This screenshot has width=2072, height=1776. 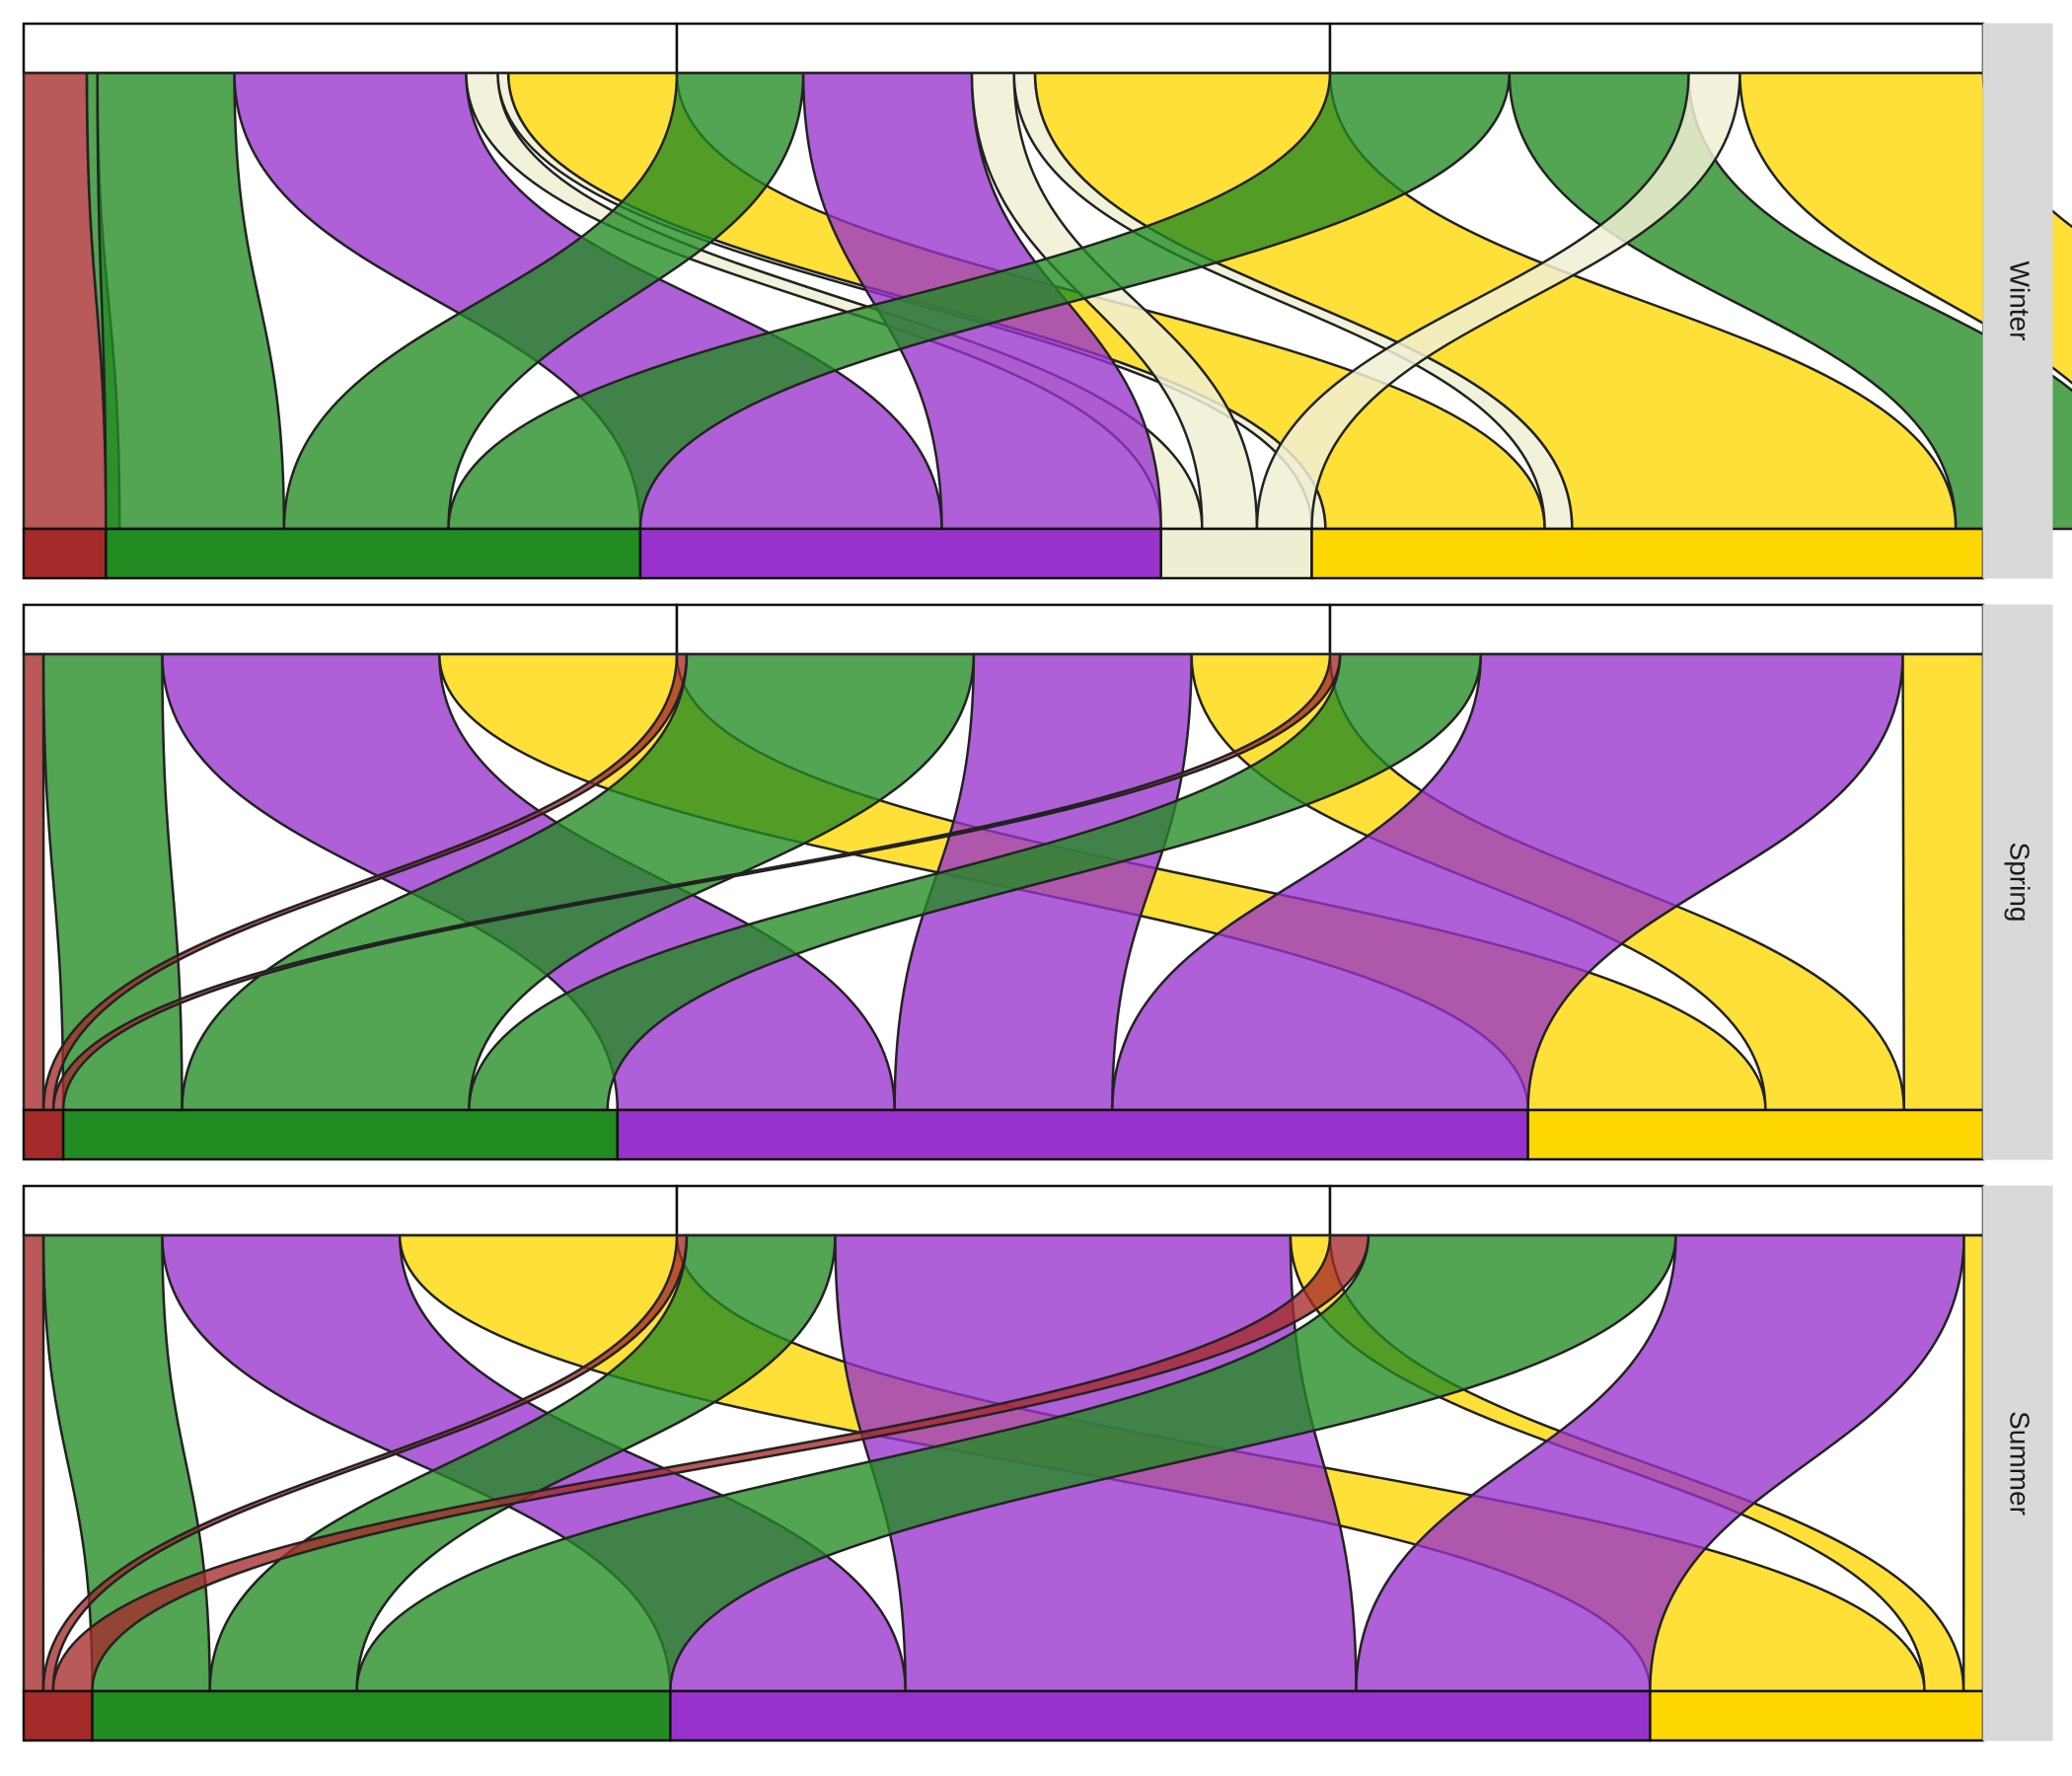 I want to click on bottom-node-cream, so click(x=1236, y=554).